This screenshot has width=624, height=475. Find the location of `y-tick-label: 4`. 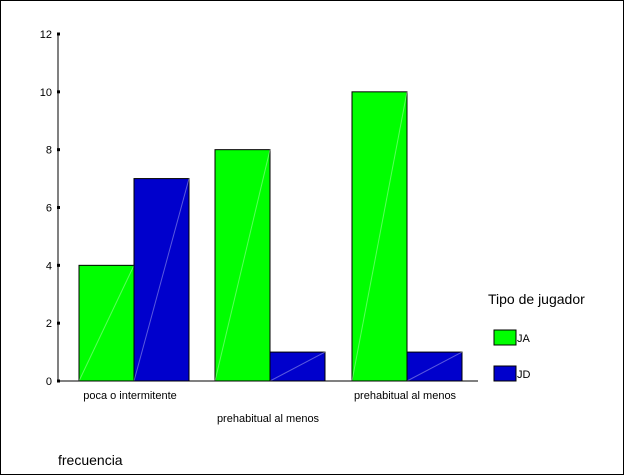

y-tick-label: 4 is located at coordinates (49, 266).